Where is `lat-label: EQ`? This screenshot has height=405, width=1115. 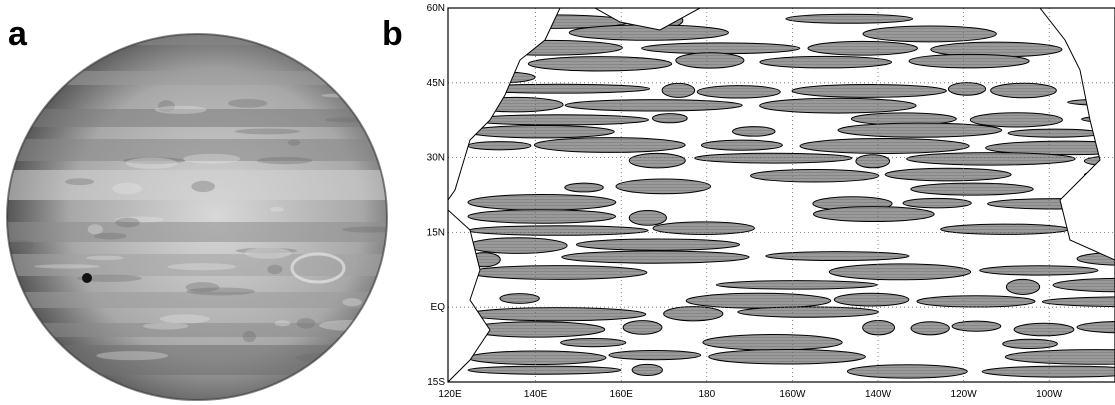
lat-label: EQ is located at coordinates (438, 307).